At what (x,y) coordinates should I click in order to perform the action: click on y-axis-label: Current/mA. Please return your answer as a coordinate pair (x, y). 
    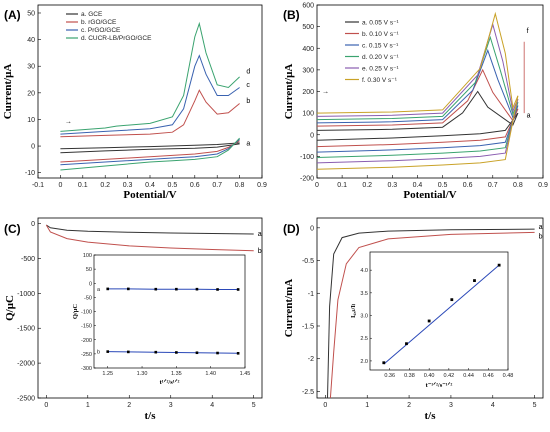
    Looking at the image, I should click on (289, 308).